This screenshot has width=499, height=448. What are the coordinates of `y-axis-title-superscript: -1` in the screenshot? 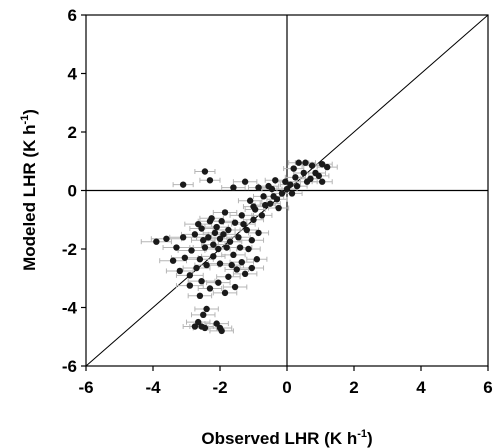 It's located at (25, 120).